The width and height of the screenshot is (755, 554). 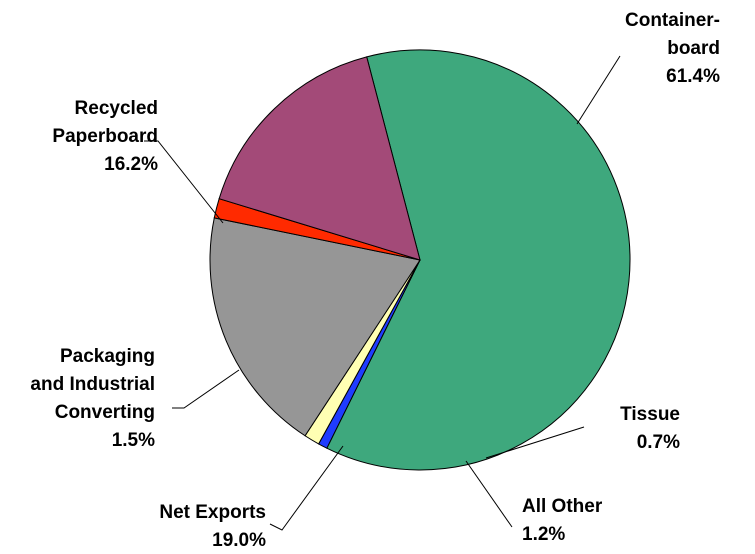 I want to click on slice-label: Tissue, so click(x=650, y=414).